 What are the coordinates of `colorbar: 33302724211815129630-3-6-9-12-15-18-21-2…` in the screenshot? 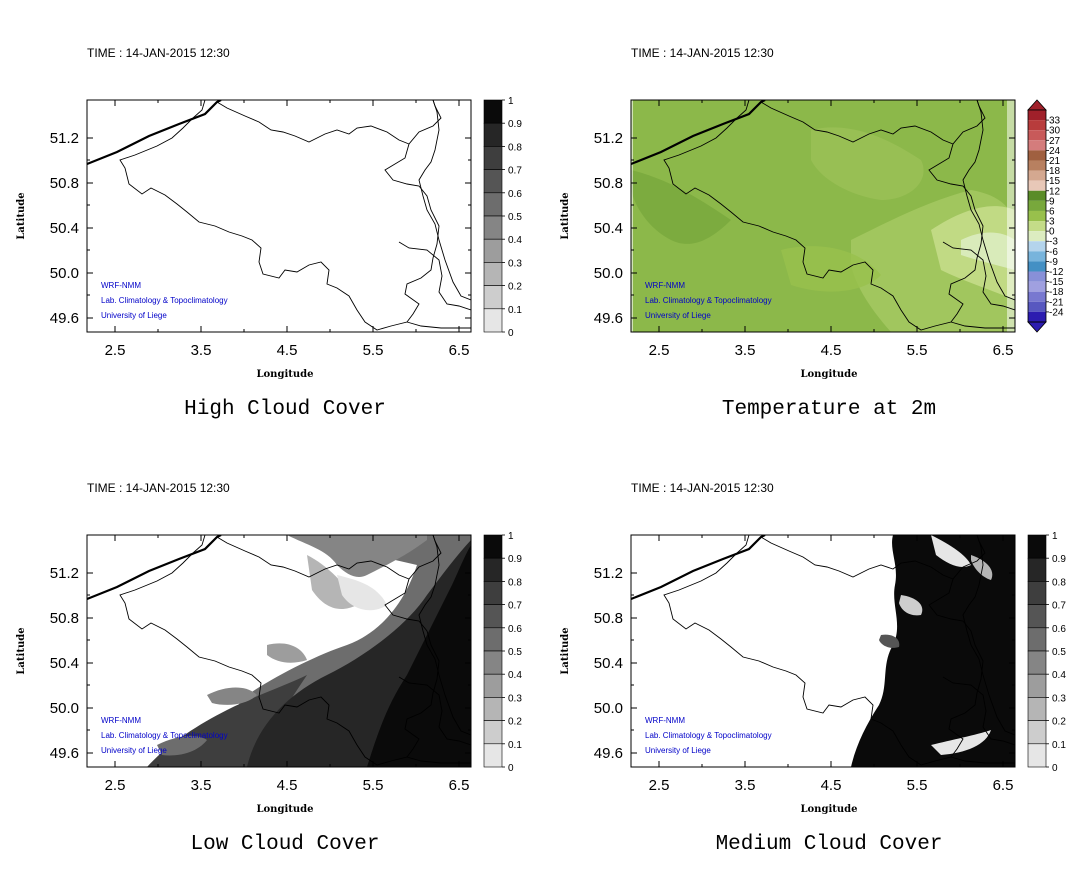 It's located at (1045, 216).